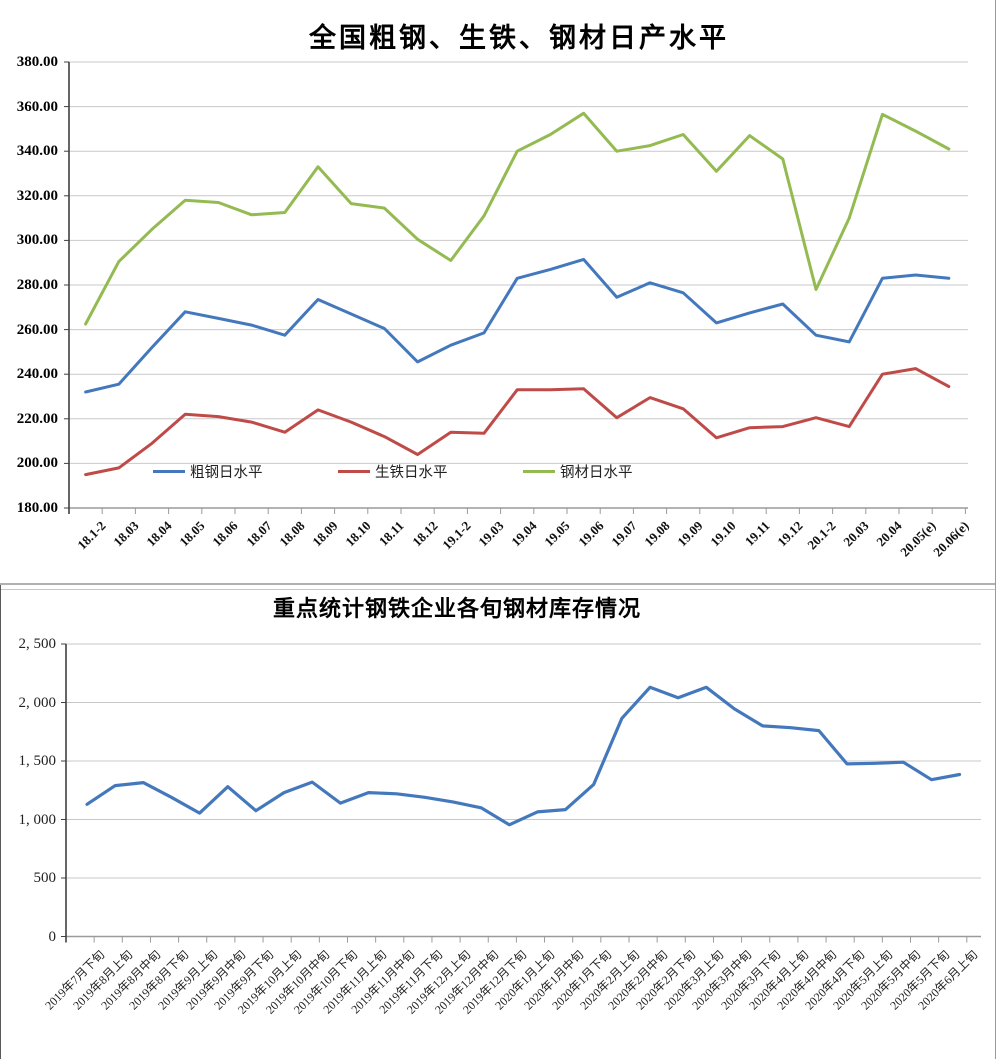 The image size is (996, 1059). Describe the element at coordinates (37, 702) in the screenshot. I see `y-tick-label: 2, 000` at that location.